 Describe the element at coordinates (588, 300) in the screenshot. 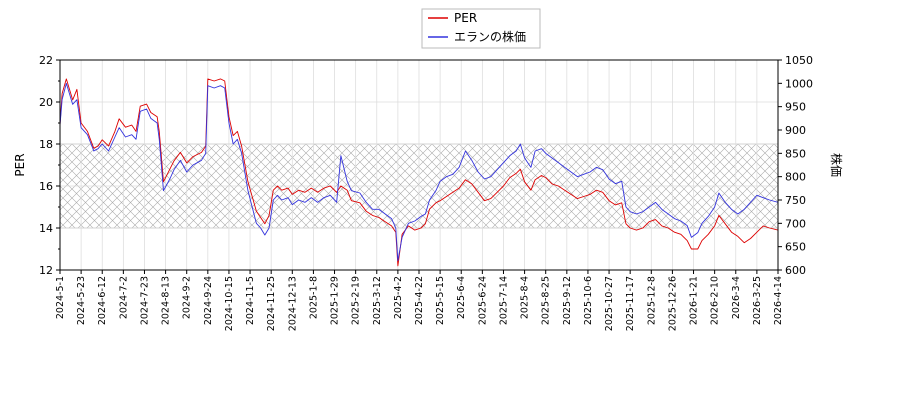

I see `x-tick-label: 2025-10-6` at that location.